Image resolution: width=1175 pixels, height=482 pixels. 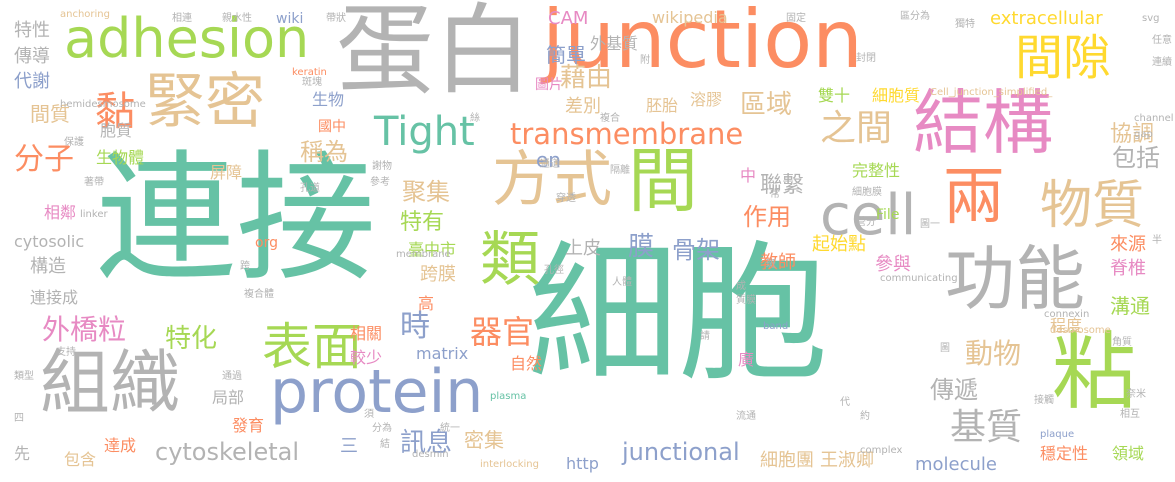 What do you see at coordinates (60, 212) in the screenshot?
I see `word: 相鄰` at bounding box center [60, 212].